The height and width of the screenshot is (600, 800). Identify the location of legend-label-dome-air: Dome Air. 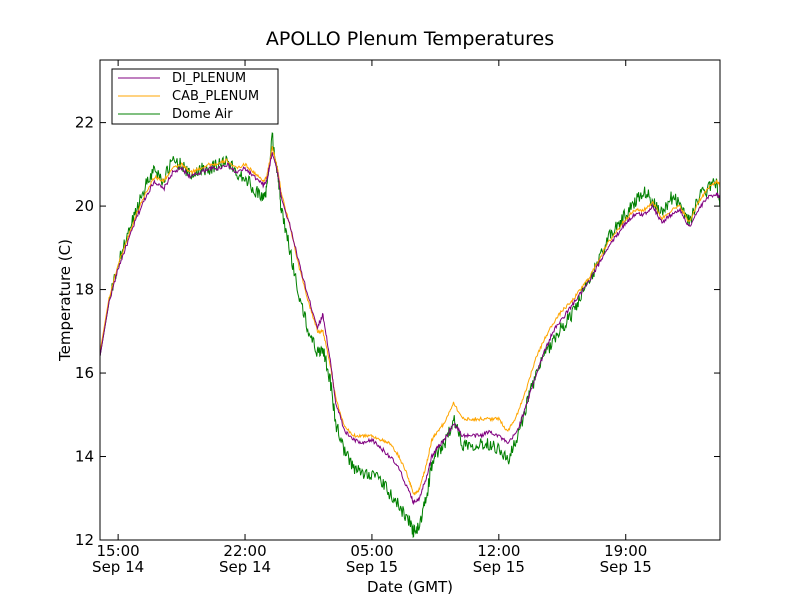
(202, 114).